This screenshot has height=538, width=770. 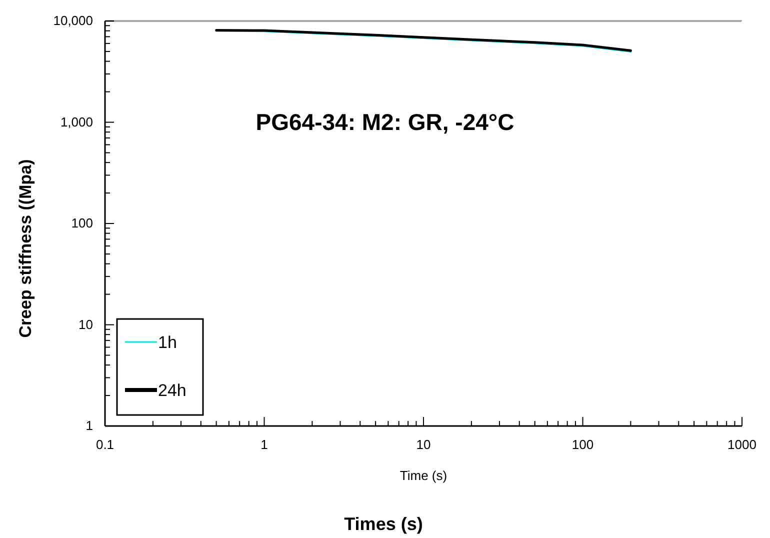 I want to click on y-tick-label: 1, so click(x=89, y=426).